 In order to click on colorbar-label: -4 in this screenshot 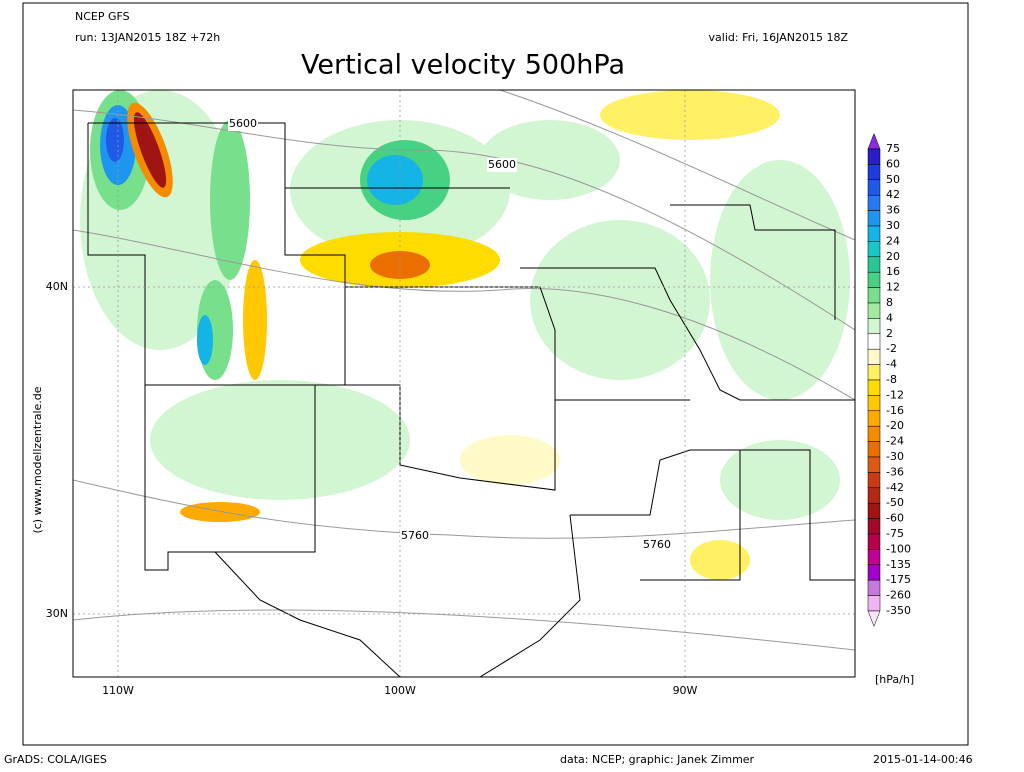, I will do `click(891, 364)`.